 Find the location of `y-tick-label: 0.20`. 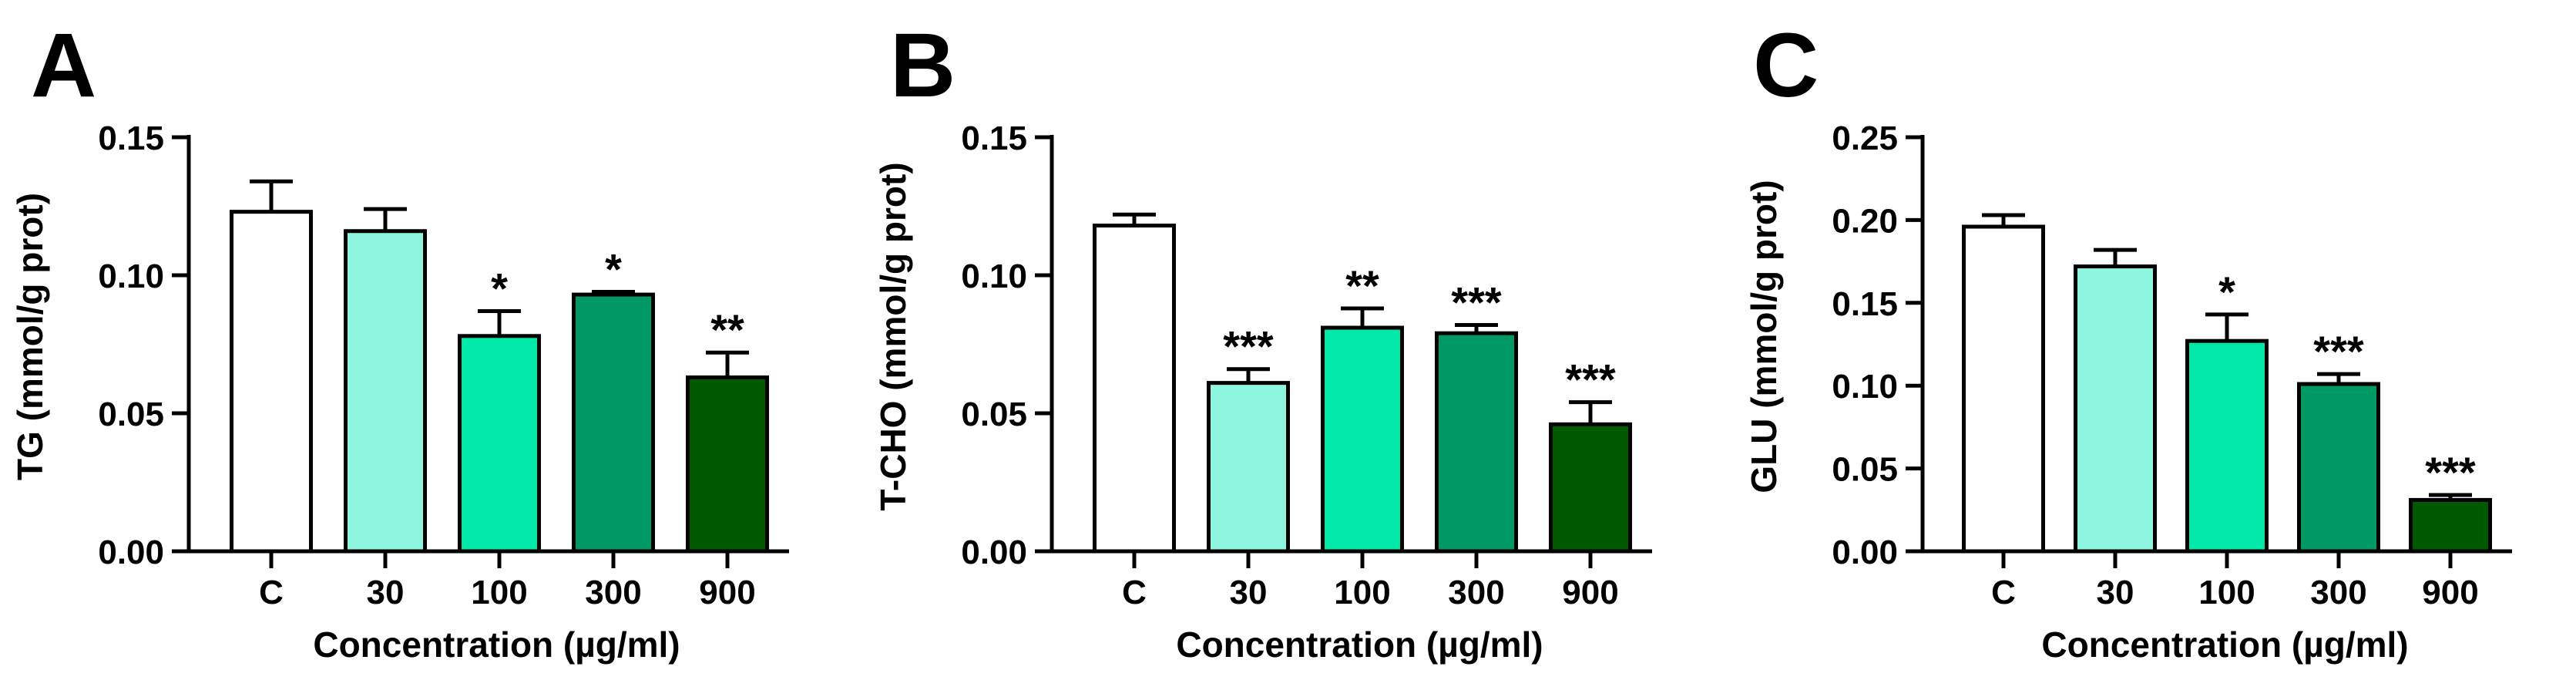

y-tick-label: 0.20 is located at coordinates (1865, 221).